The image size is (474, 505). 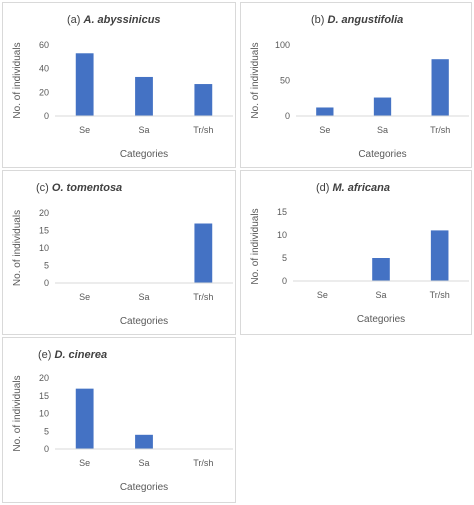 What do you see at coordinates (87, 188) in the screenshot?
I see `chart-title-species: O. tomentosa` at bounding box center [87, 188].